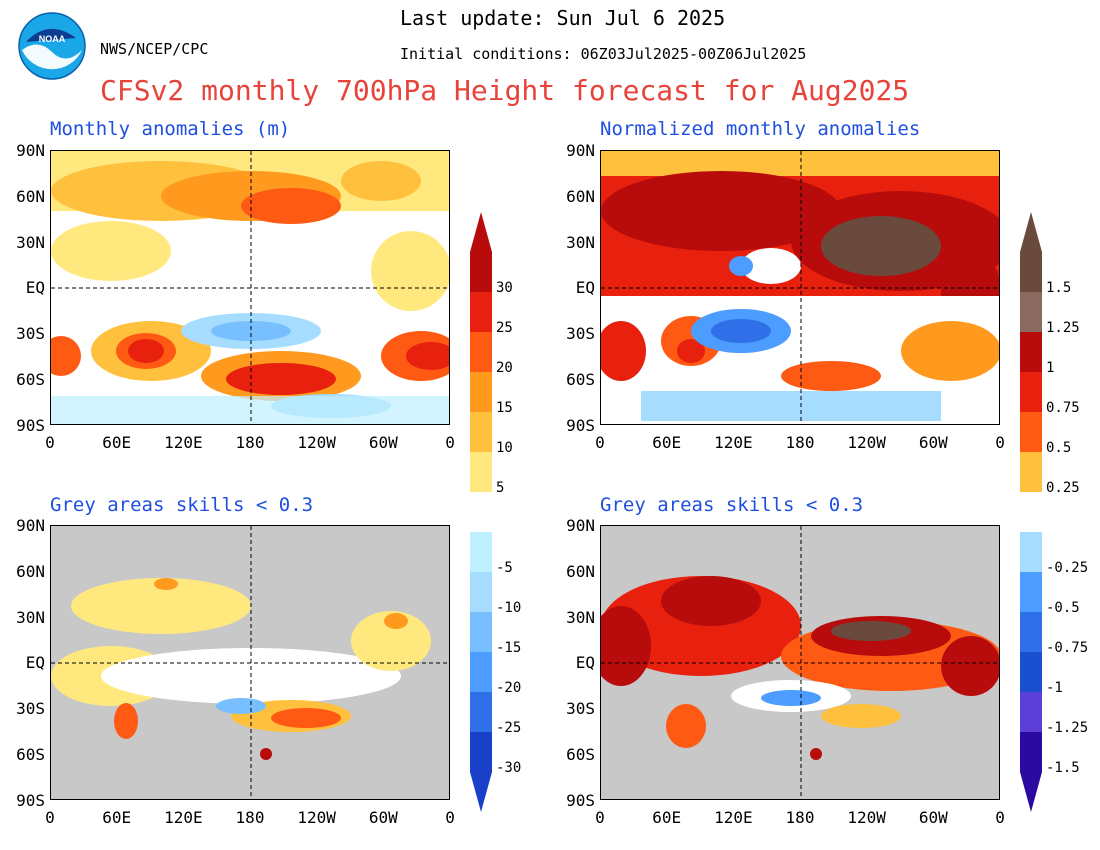 The image size is (1100, 850). I want to click on map-skill-anomalies, so click(250, 662).